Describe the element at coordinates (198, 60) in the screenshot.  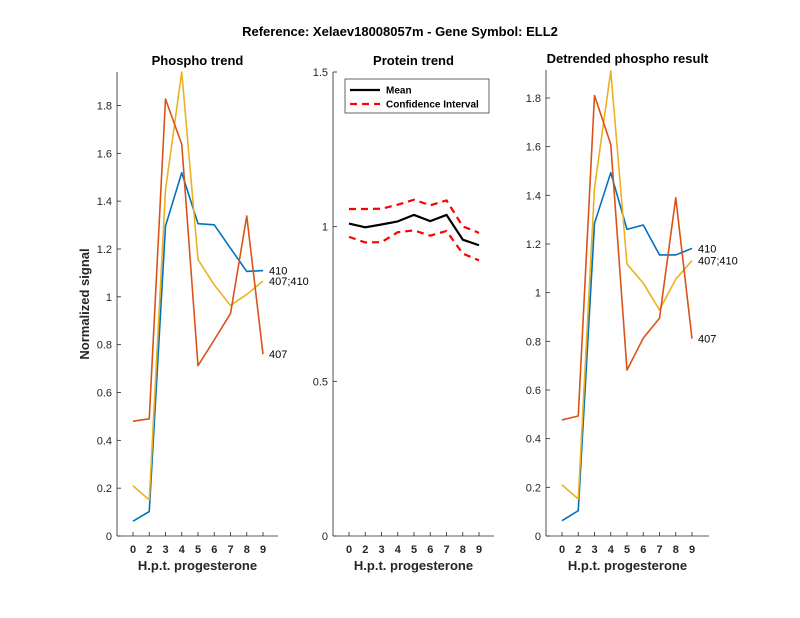
I see `panel-title: Phospho trend` at that location.